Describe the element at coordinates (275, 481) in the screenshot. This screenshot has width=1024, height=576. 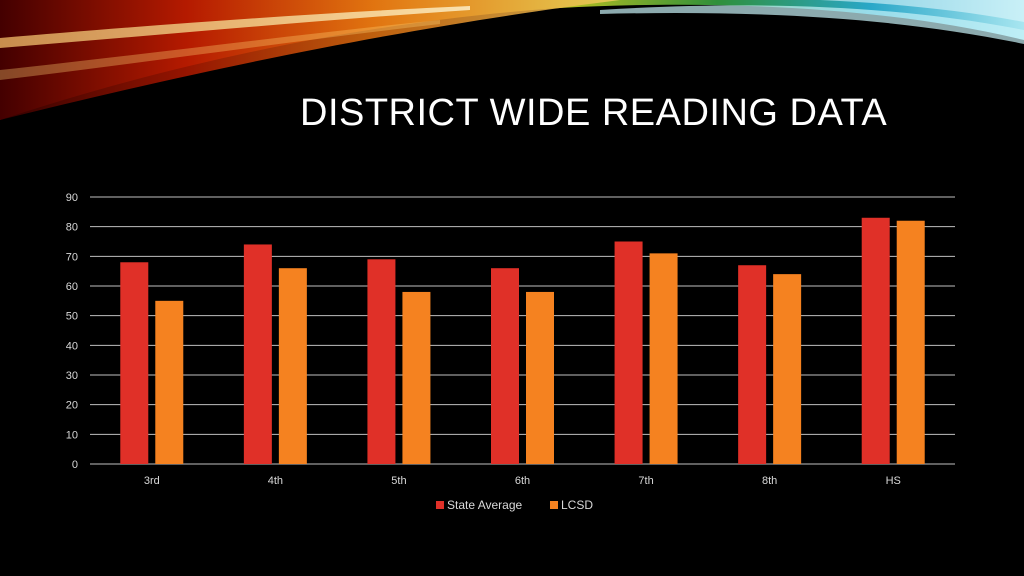
I see `x-tick-label: 4th` at that location.